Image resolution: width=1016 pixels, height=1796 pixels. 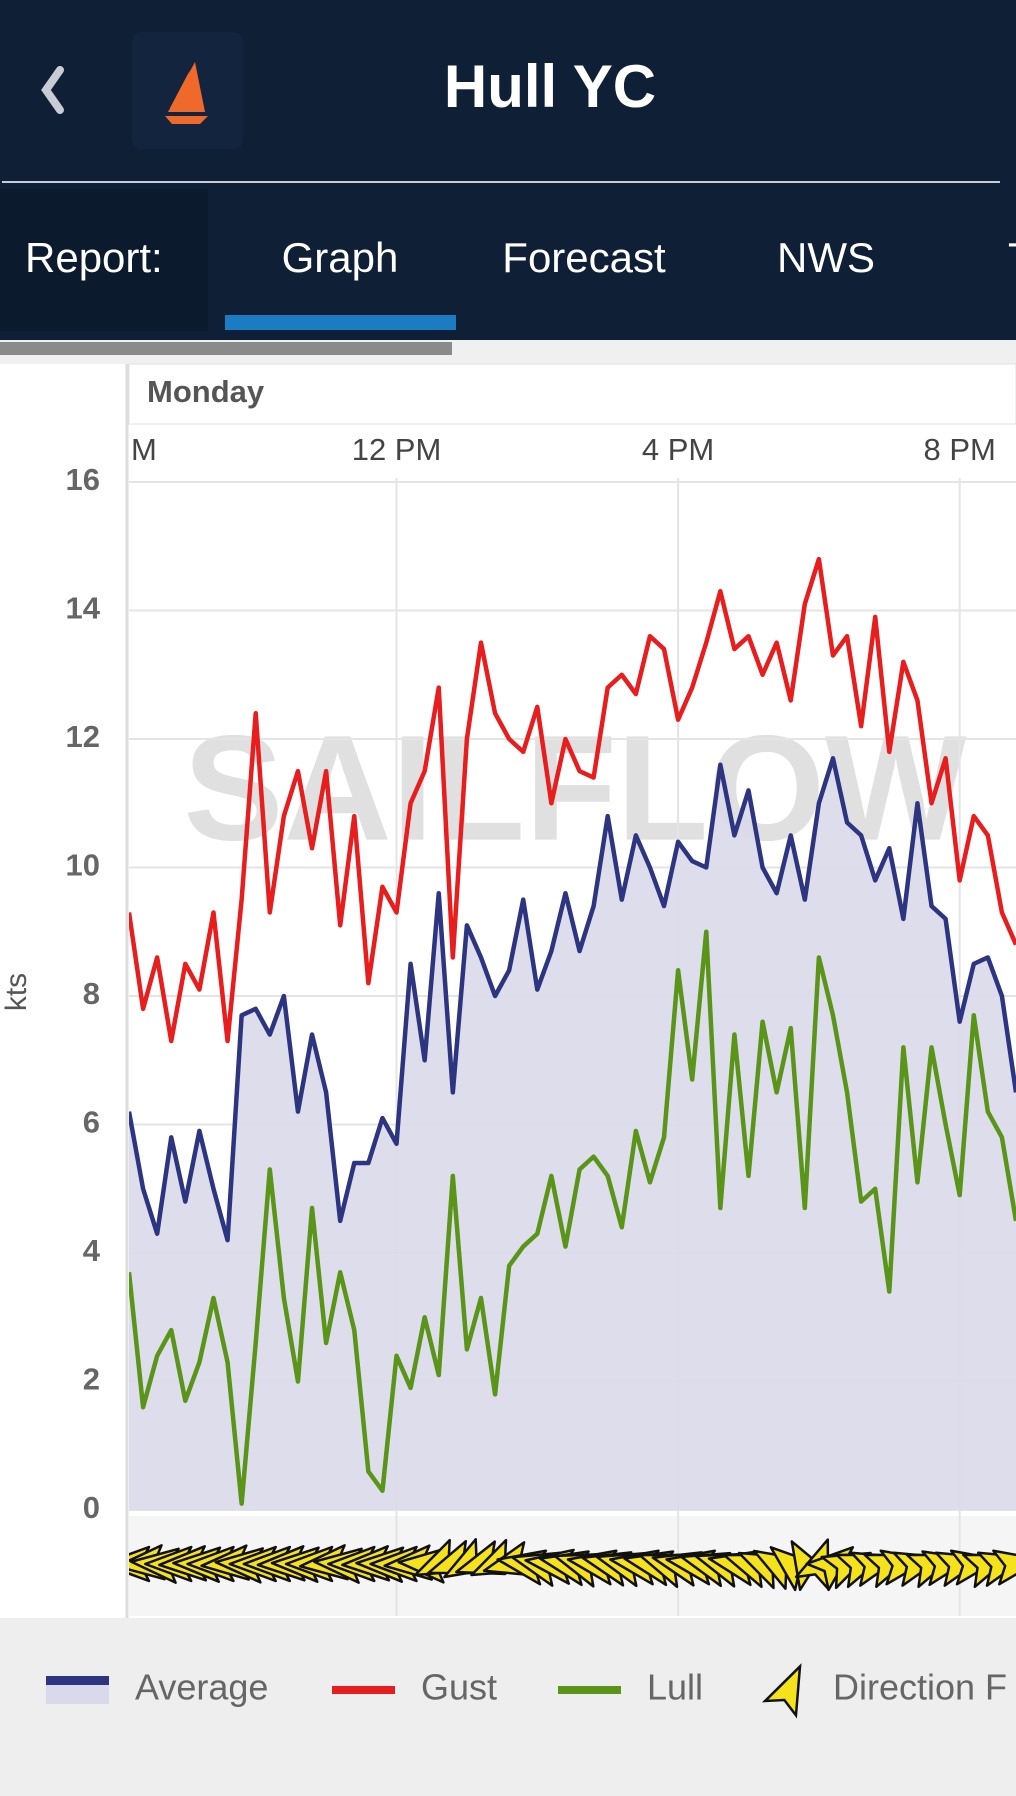 I want to click on direction-arrows, so click(x=572, y=1565).